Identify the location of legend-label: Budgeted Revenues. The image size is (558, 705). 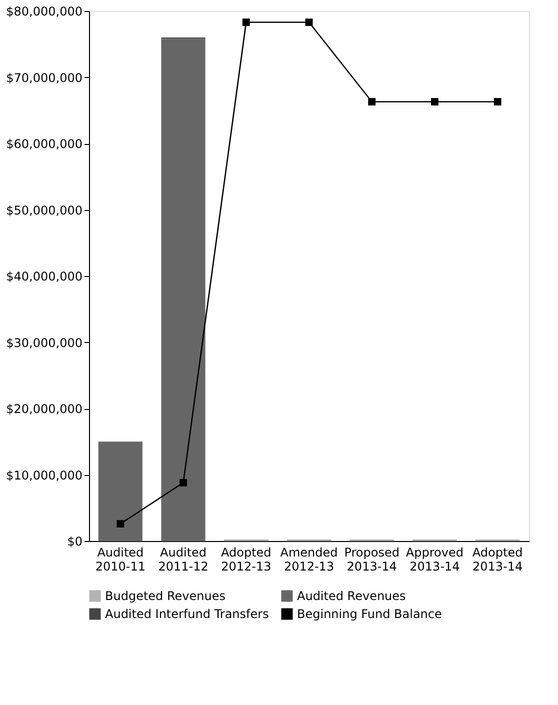
(165, 596).